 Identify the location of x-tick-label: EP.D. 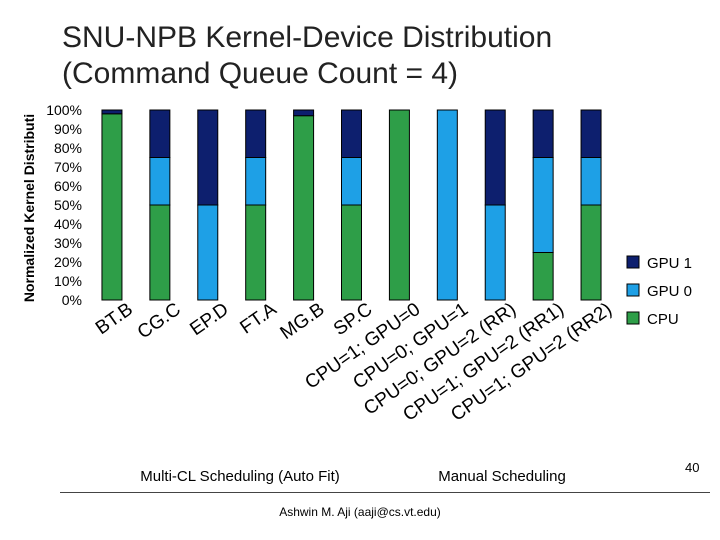
(209, 319).